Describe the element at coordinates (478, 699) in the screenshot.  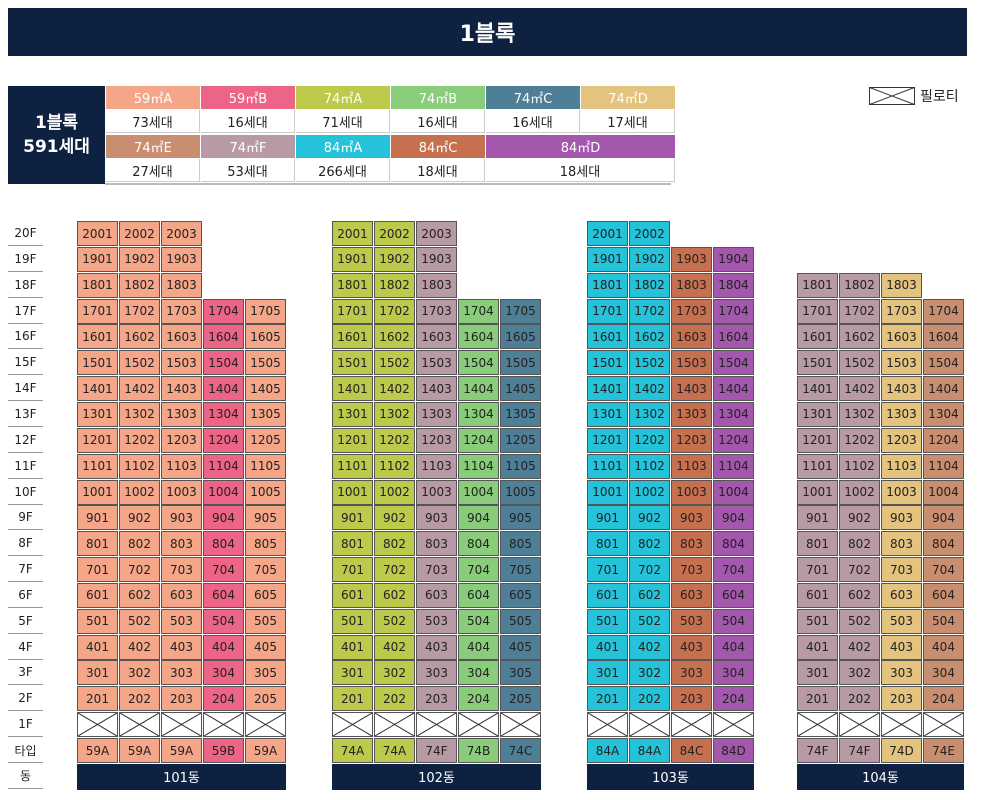
I see `unit-cell: 204` at that location.